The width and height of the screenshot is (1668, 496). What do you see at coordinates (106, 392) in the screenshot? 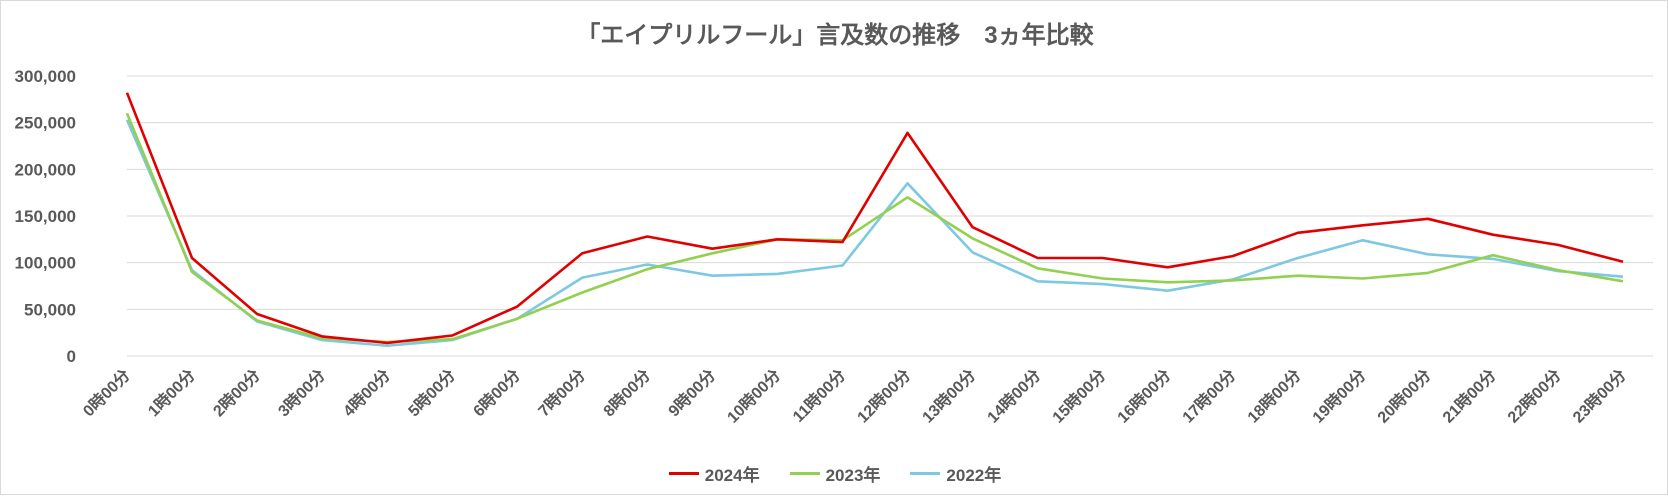
I see `x-tick-label: 0時00分` at bounding box center [106, 392].